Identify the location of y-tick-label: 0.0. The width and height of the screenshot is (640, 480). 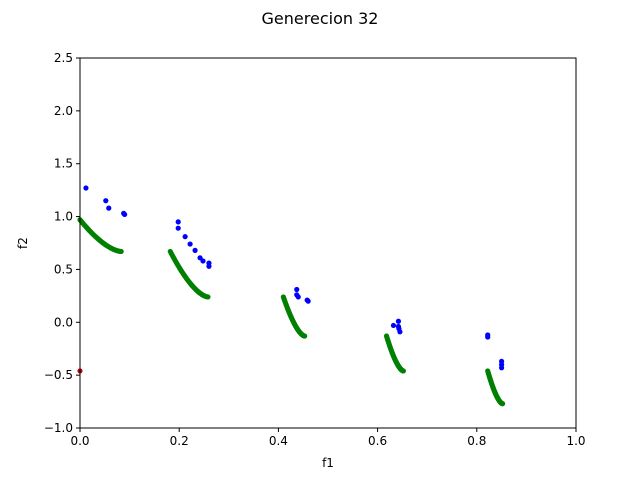
(63, 322).